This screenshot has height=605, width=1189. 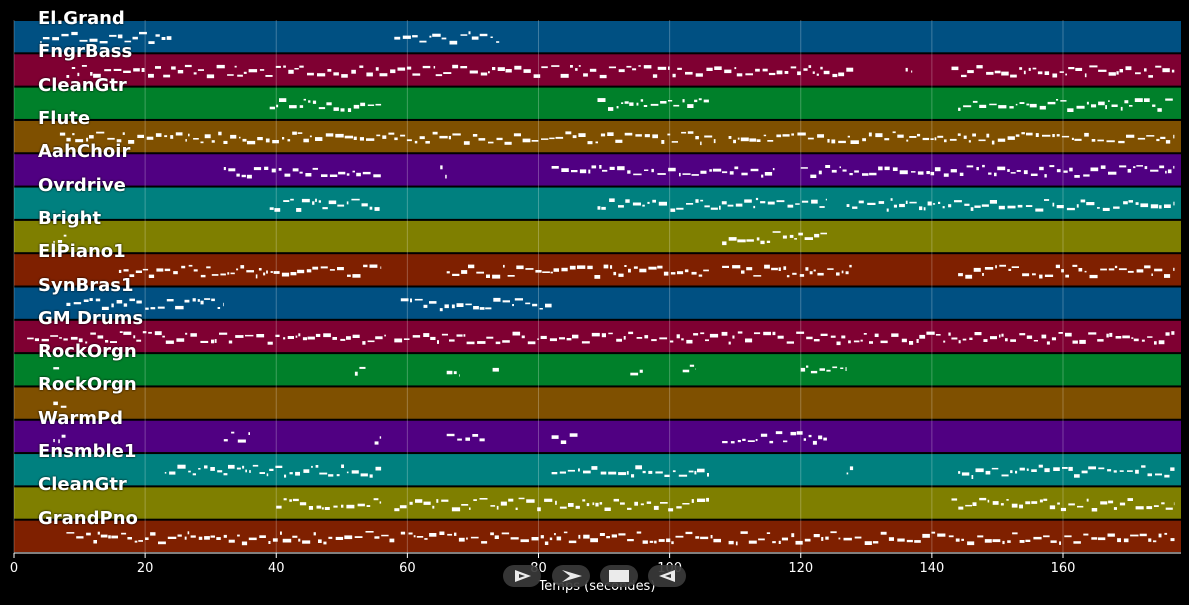 I want to click on tick-label: 160, so click(x=1063, y=568).